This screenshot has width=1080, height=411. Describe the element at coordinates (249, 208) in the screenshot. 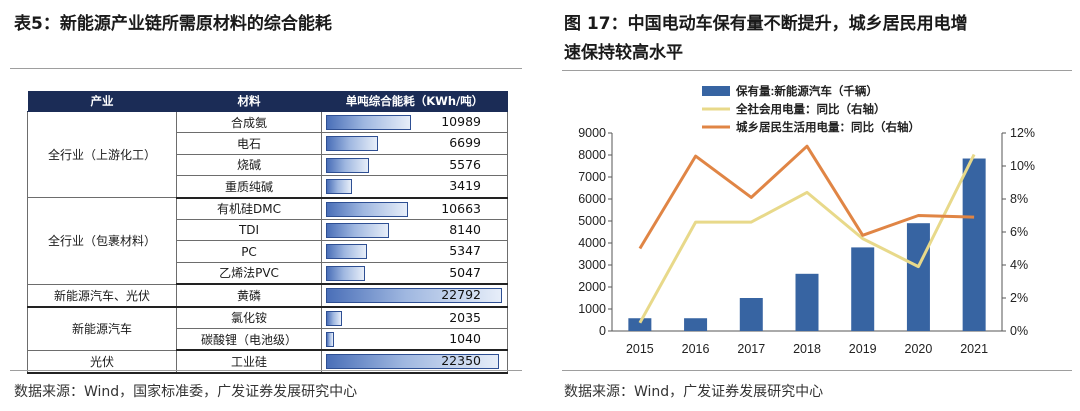

I see `material-cell: 有机硅DMC` at that location.